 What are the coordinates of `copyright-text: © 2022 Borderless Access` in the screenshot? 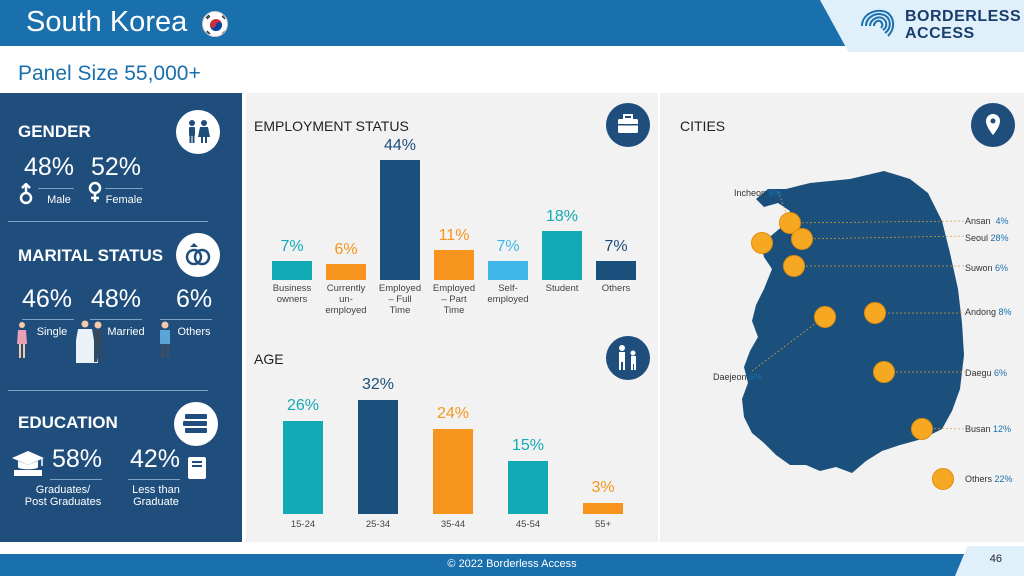 It's located at (512, 564).